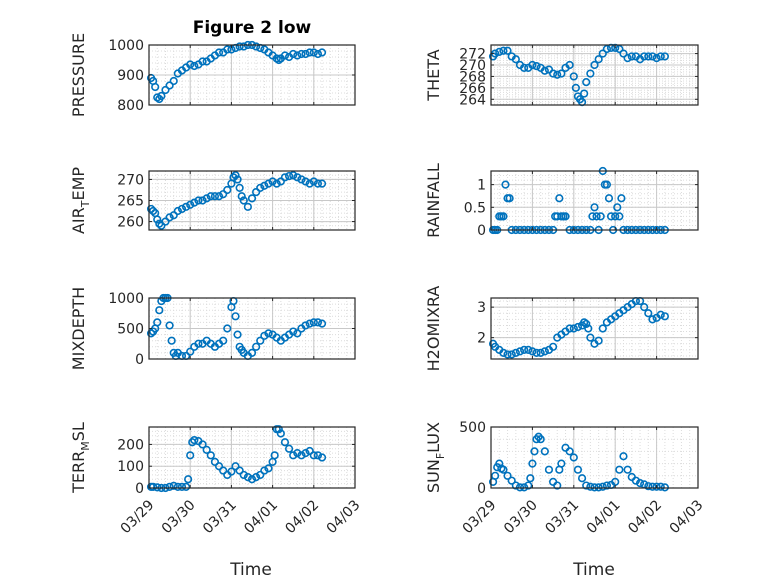  I want to click on y-tick-label: 1, so click(481, 186).